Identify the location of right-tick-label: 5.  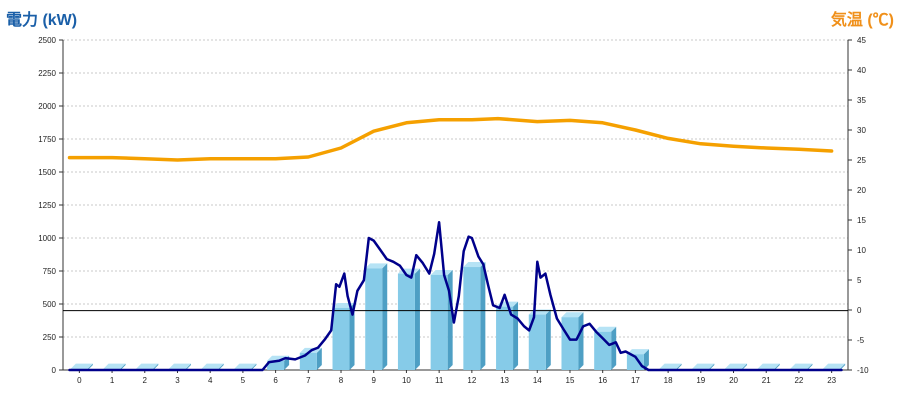
(859, 280).